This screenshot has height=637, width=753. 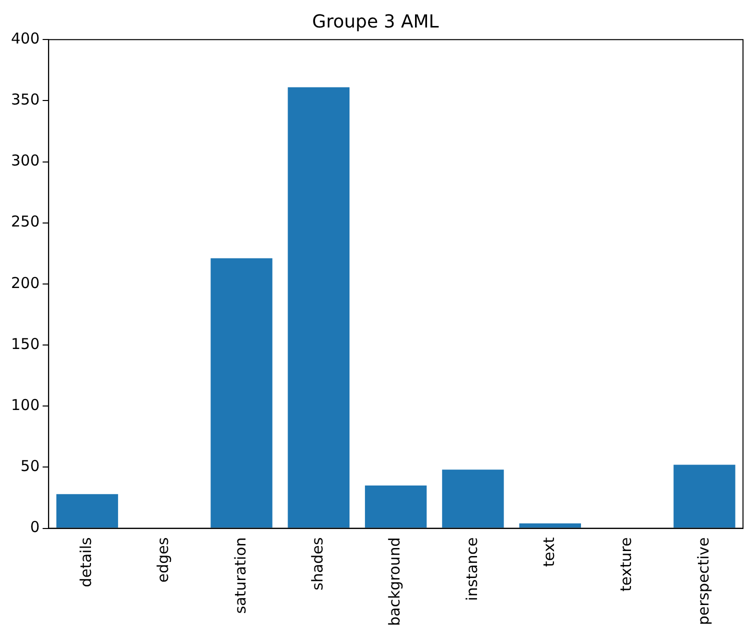 What do you see at coordinates (240, 575) in the screenshot?
I see `x-tick-label: saturation` at bounding box center [240, 575].